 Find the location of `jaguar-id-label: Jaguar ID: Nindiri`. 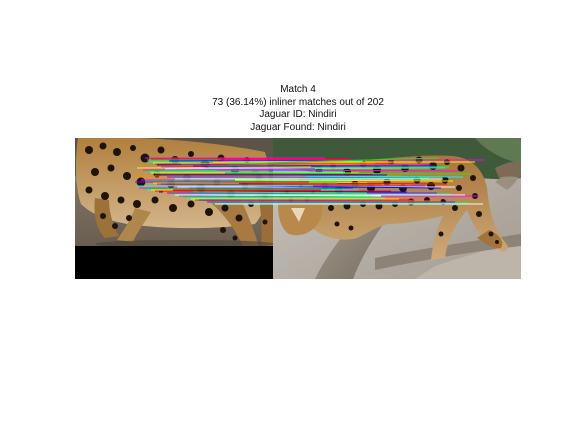

jaguar-id-label: Jaguar ID: Nindiri is located at coordinates (298, 114).